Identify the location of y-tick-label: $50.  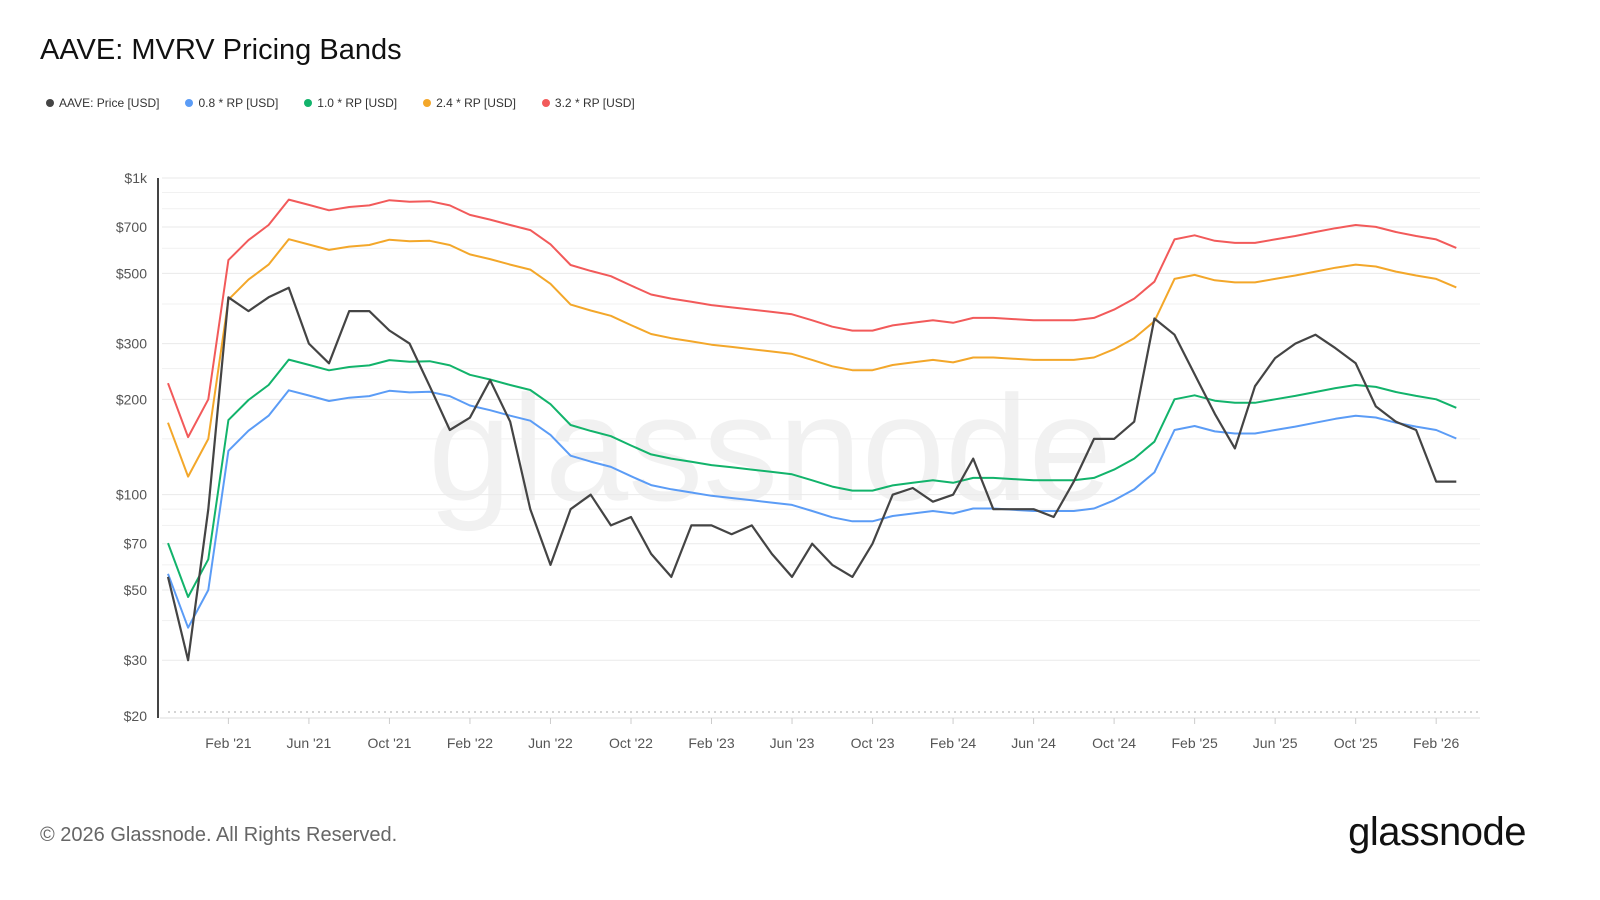
(136, 590).